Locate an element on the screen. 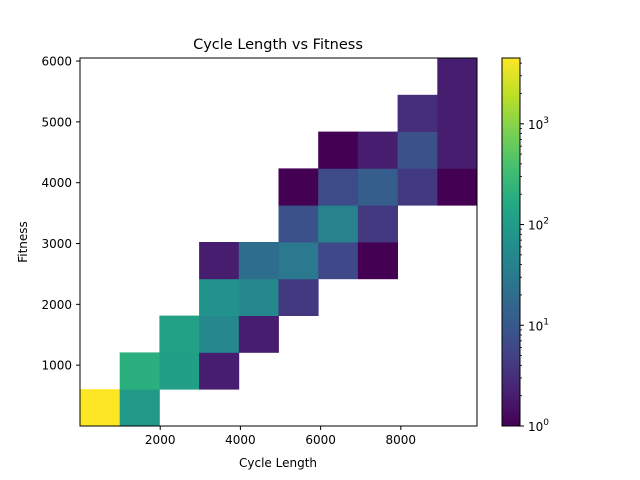 This screenshot has width=640, height=480. y-axis: 1000 2000 3000 4000 5000 6000 is located at coordinates (60, 214).